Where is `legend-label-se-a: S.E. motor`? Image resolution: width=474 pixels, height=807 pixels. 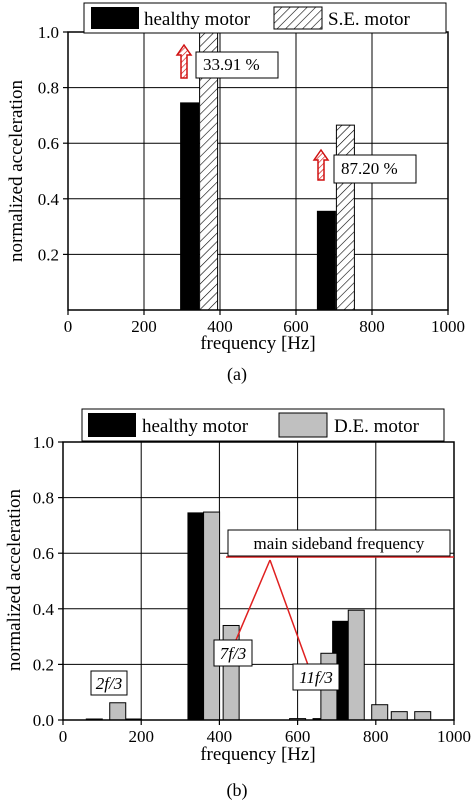 legend-label-se-a: S.E. motor is located at coordinates (369, 19).